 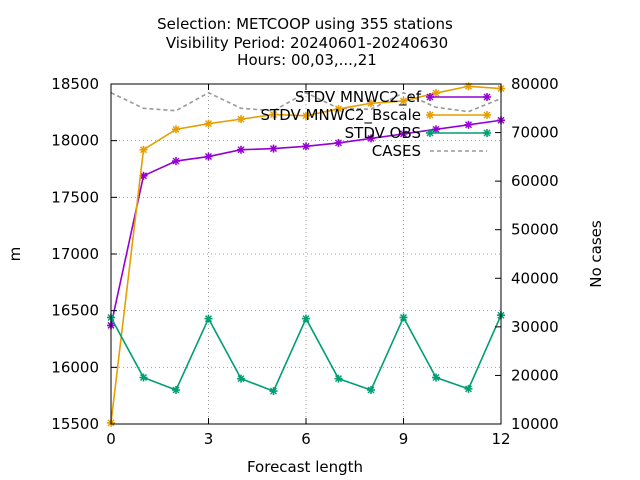 I want to click on legend-entry: CASES, so click(x=429, y=151).